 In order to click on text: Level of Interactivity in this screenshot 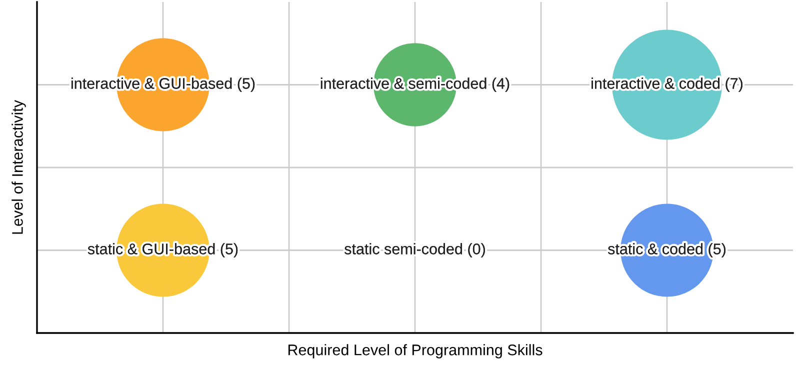, I will do `click(19, 167)`.